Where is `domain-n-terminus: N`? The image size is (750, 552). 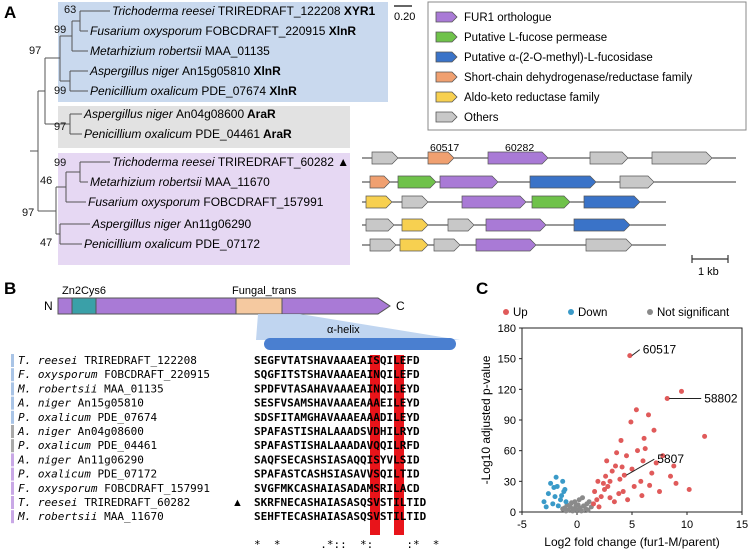
domain-n-terminus: N is located at coordinates (48, 306).